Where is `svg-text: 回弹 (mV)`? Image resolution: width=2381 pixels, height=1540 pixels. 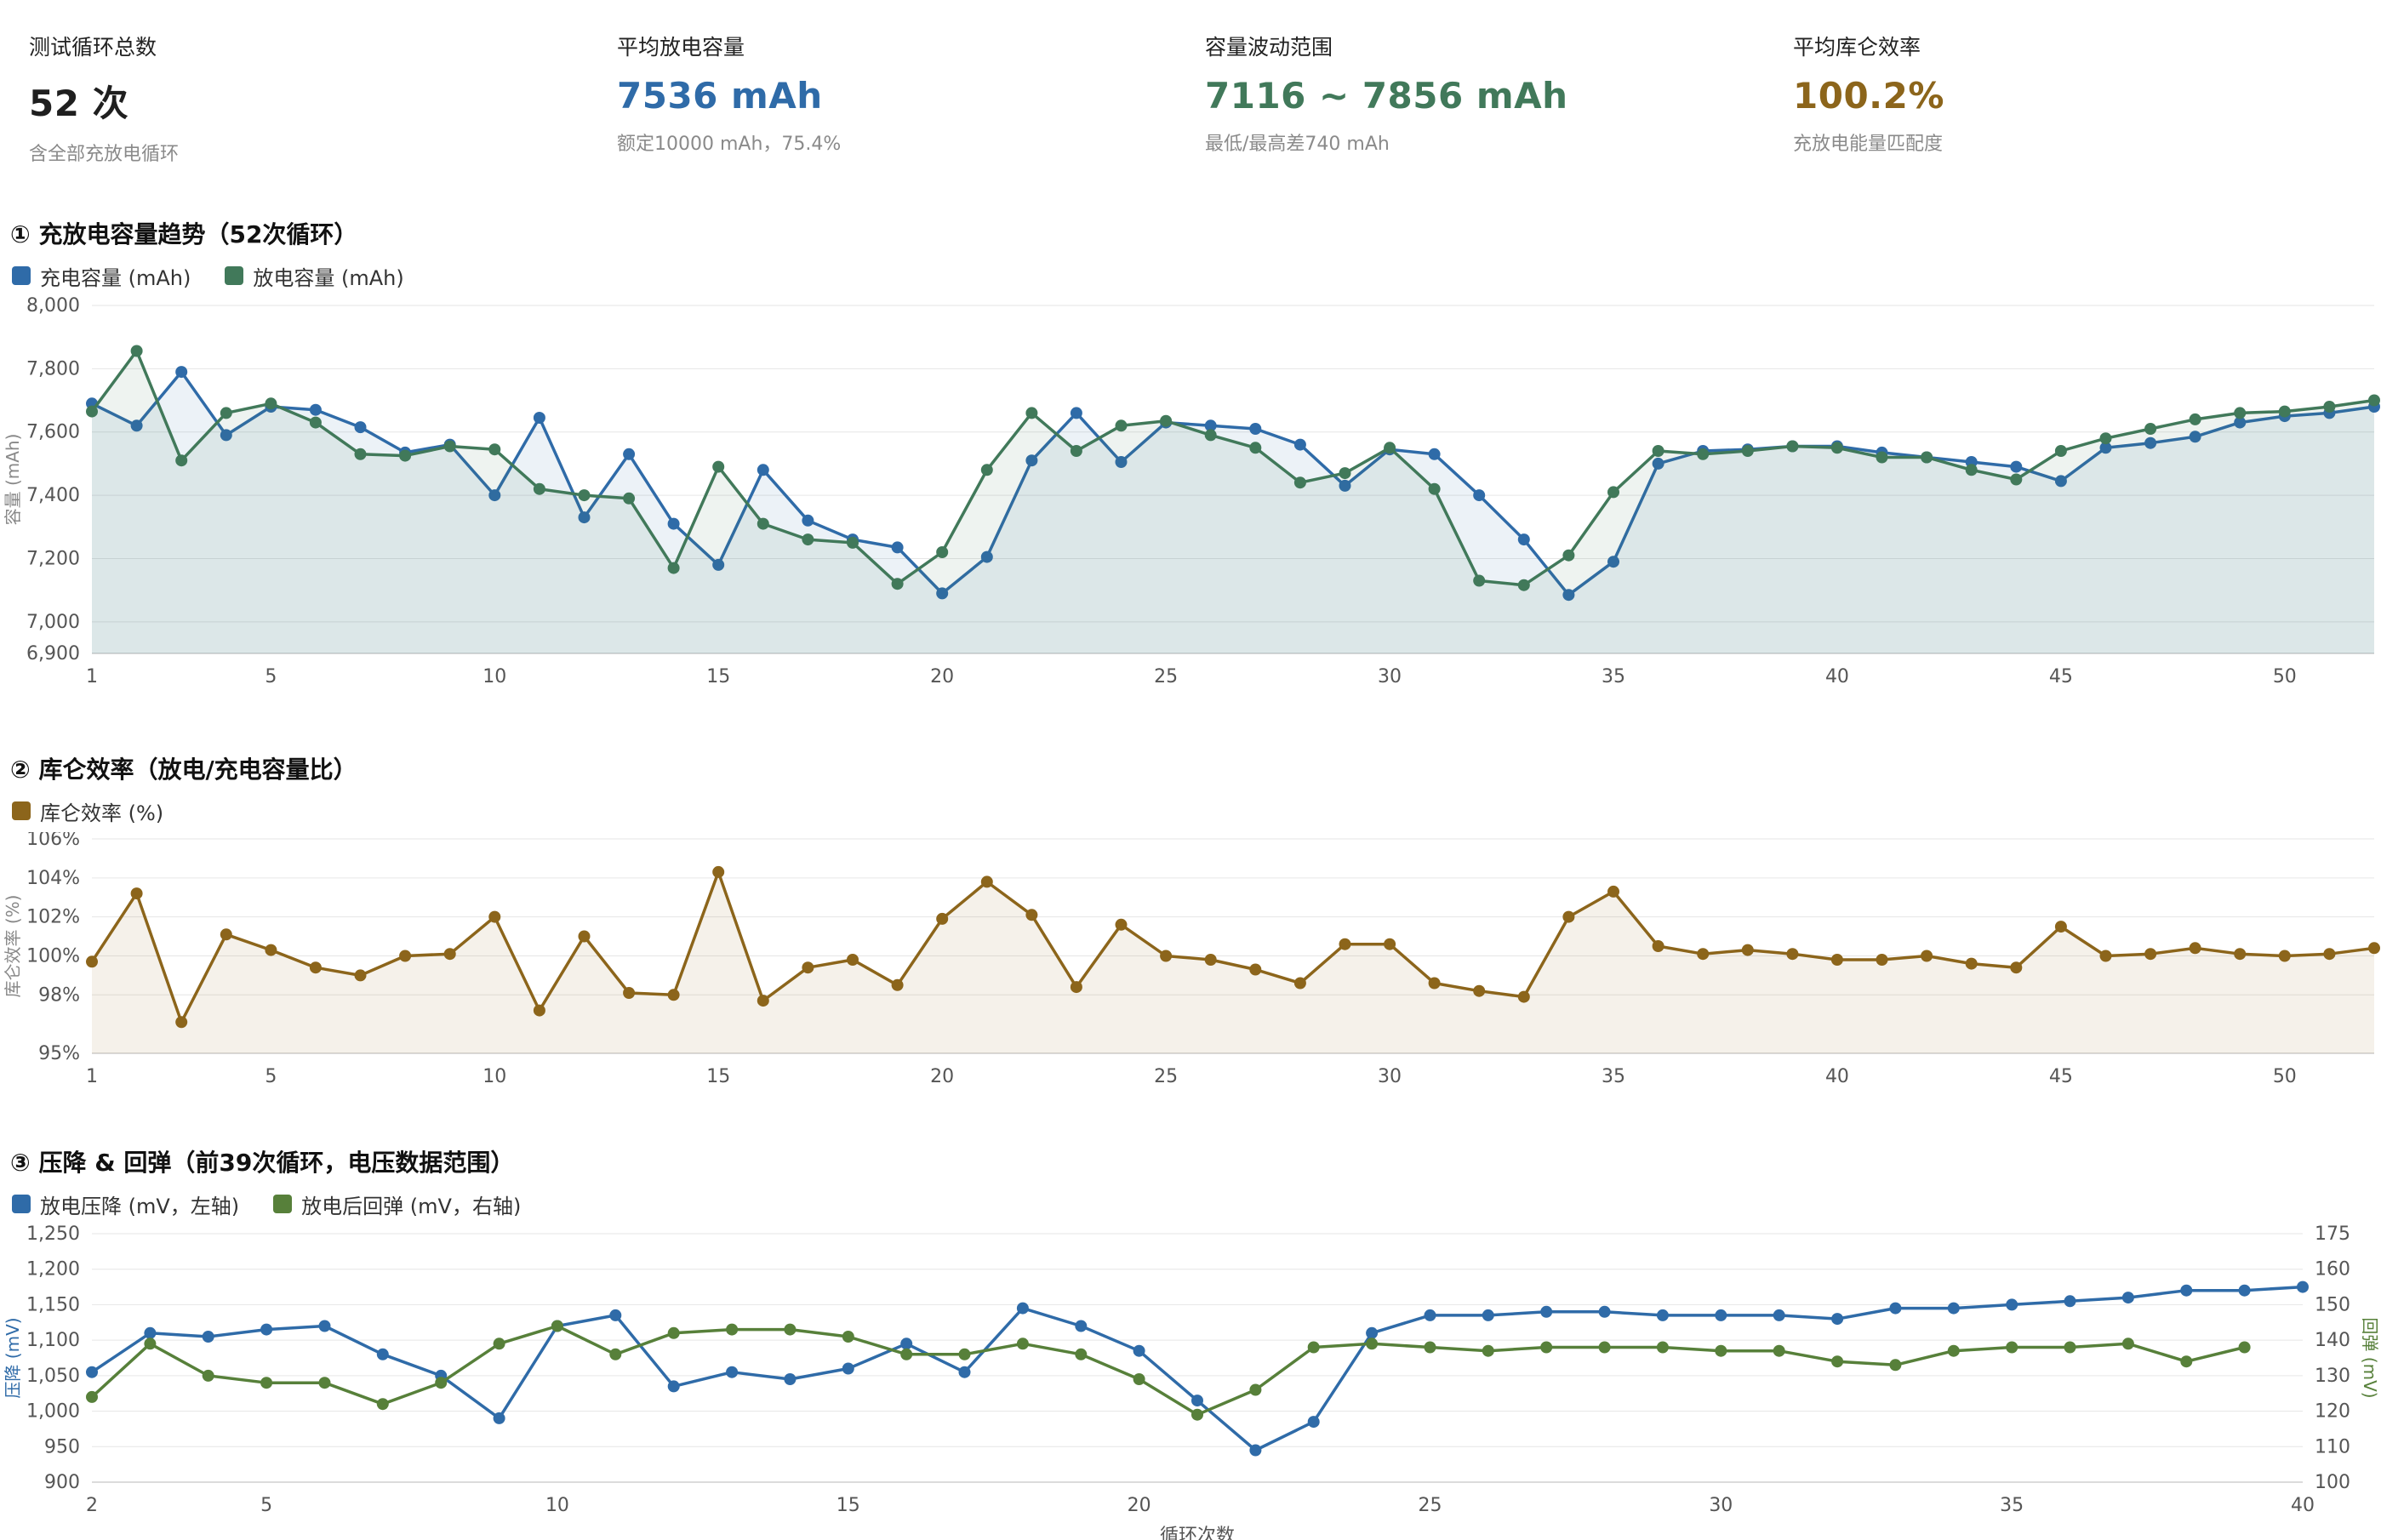 svg-text: 回弹 (mV) is located at coordinates (2370, 1357).